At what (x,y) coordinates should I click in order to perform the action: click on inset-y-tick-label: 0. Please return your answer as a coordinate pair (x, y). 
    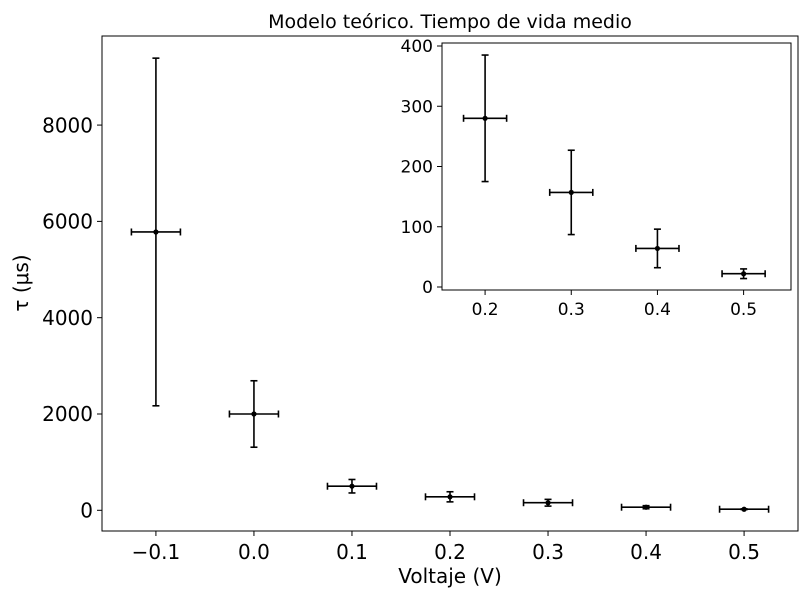
    Looking at the image, I should click on (427, 288).